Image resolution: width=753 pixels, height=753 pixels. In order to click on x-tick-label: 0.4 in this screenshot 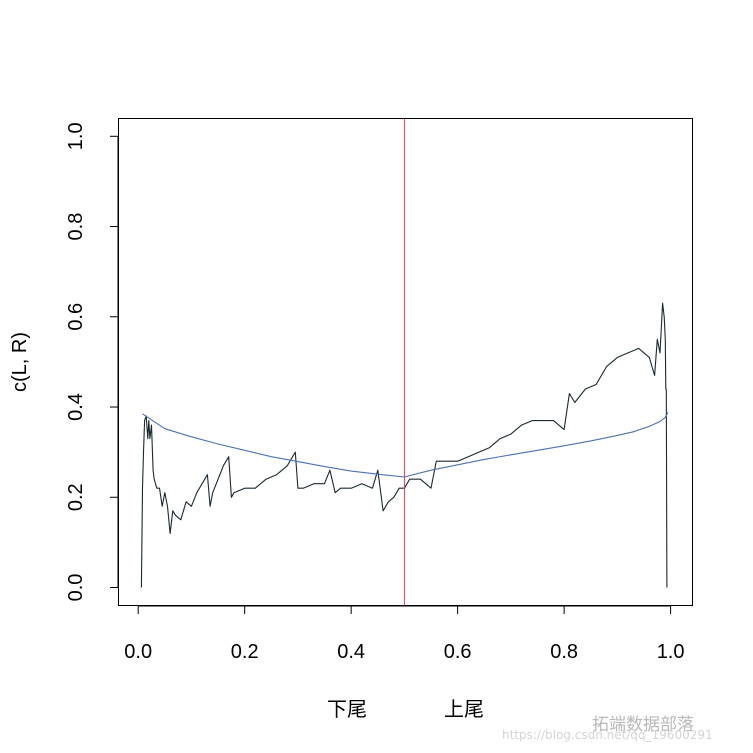, I will do `click(351, 652)`.